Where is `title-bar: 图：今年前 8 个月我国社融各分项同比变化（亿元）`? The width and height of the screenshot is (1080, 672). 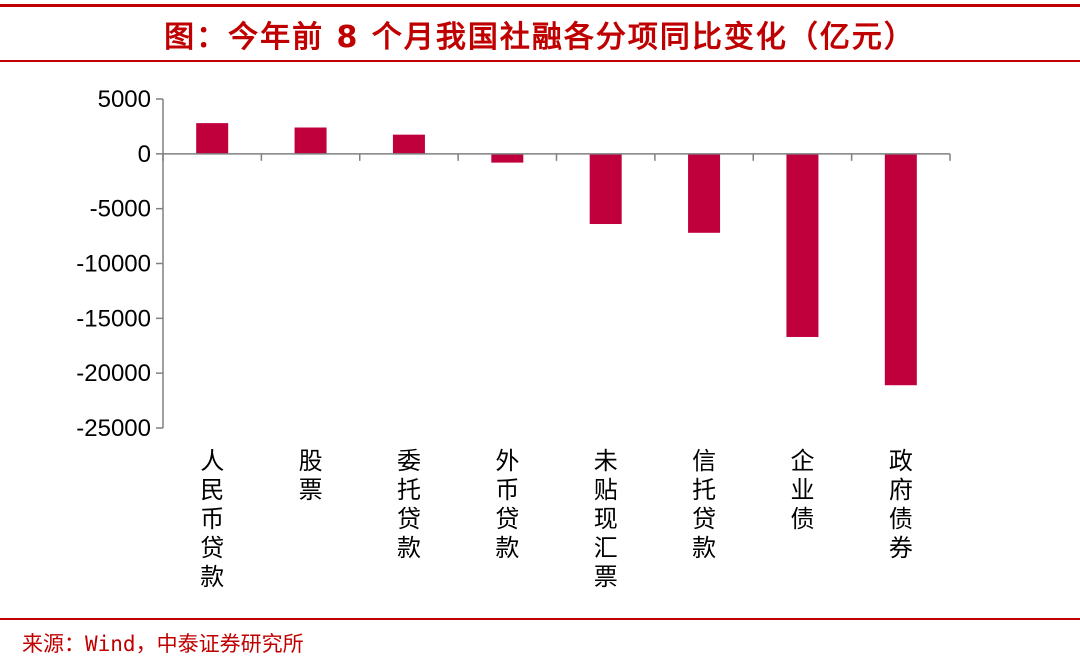
title-bar: 图：今年前 8 个月我国社融各分项同比变化（亿元） is located at coordinates (540, 32).